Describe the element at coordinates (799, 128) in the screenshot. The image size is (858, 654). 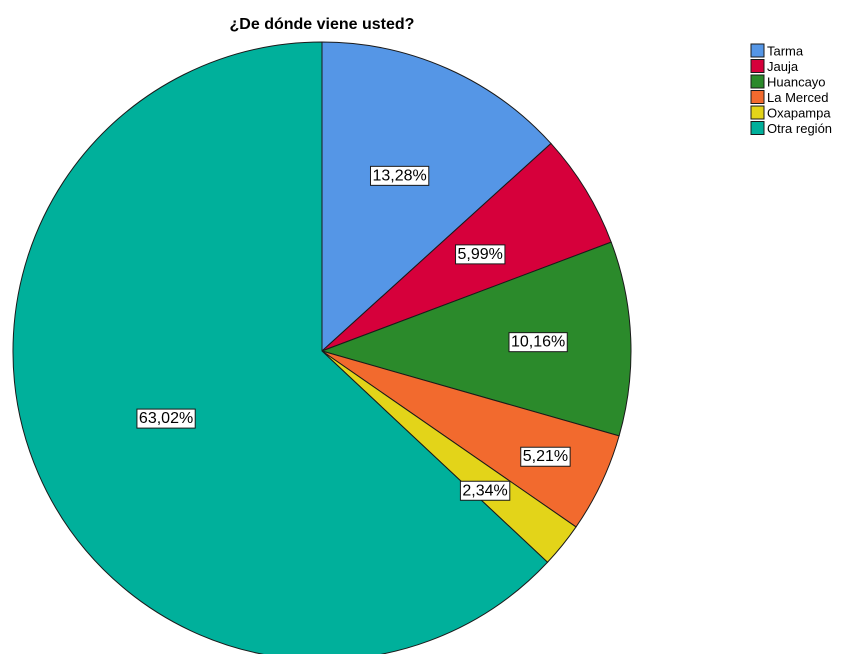
I see `legend-label-otra-region: Otra región` at that location.